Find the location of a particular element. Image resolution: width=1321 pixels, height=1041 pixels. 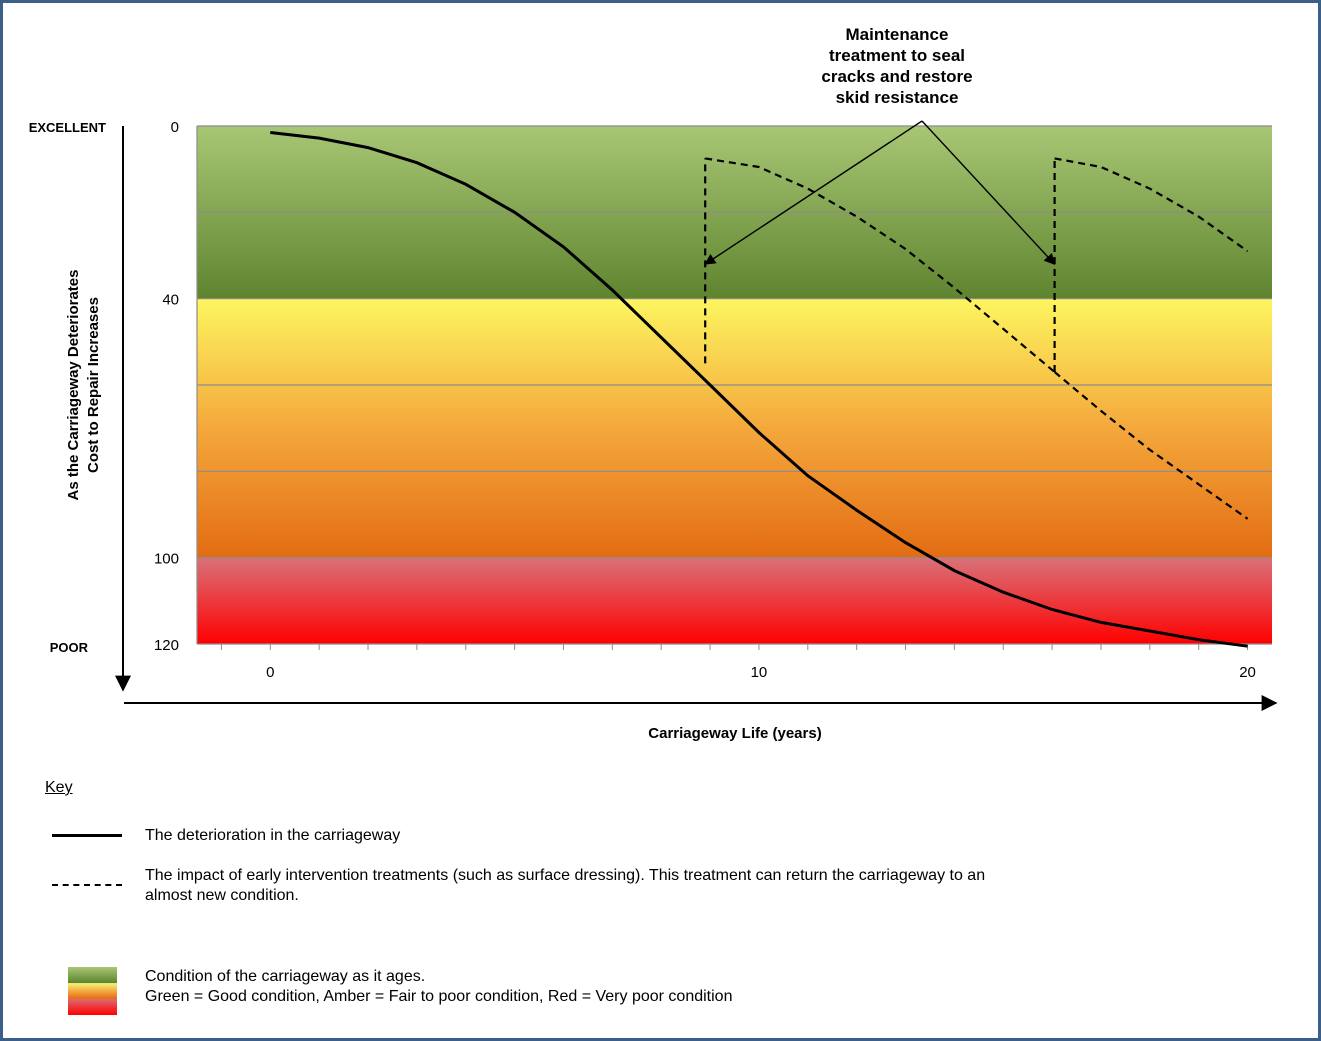

y-end-label-excellent: EXCELLENT is located at coordinates (67, 127).